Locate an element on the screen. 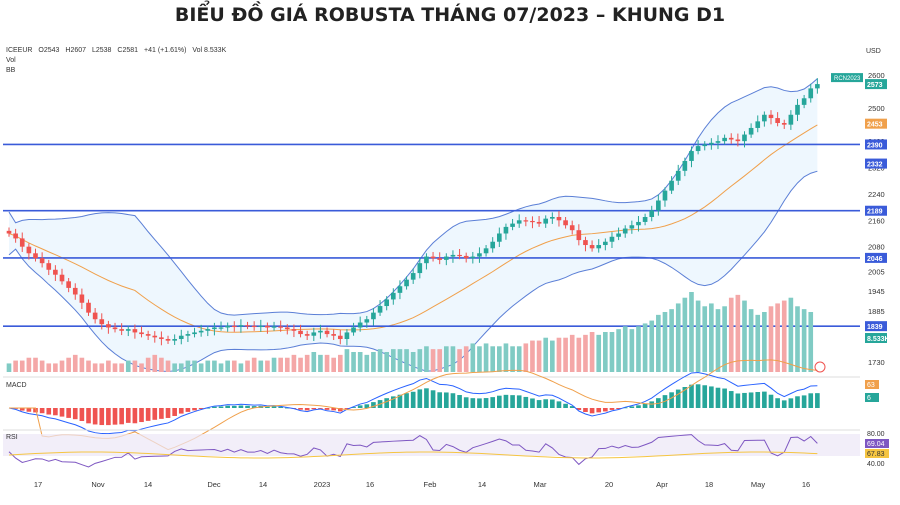 Image resolution: width=900 pixels, height=505 pixels. high-value: H2607 is located at coordinates (76, 50).